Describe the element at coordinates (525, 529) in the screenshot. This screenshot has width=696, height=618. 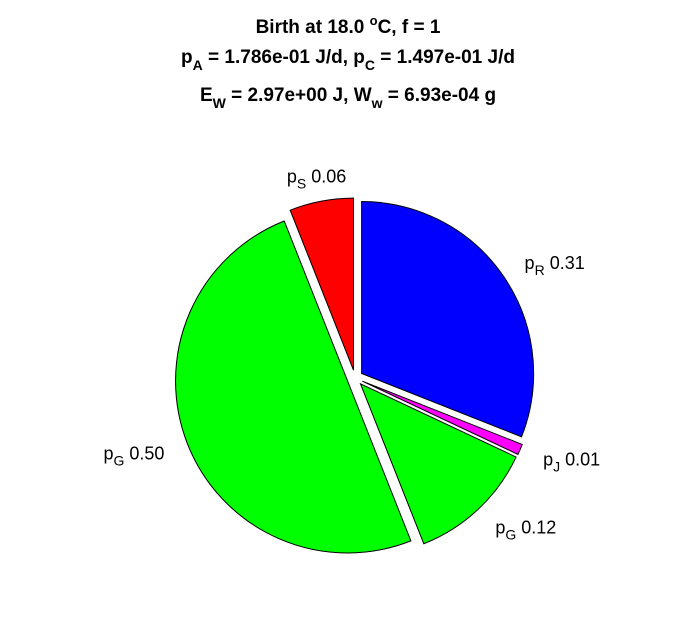
I see `pie-slice-label-2: pG 0.12` at that location.